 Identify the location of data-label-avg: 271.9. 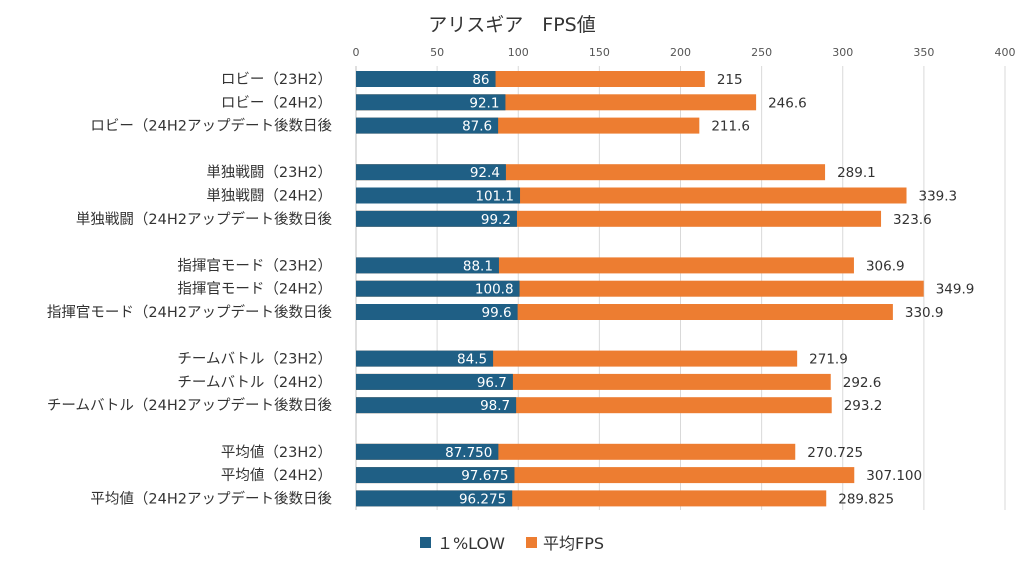
(828, 360).